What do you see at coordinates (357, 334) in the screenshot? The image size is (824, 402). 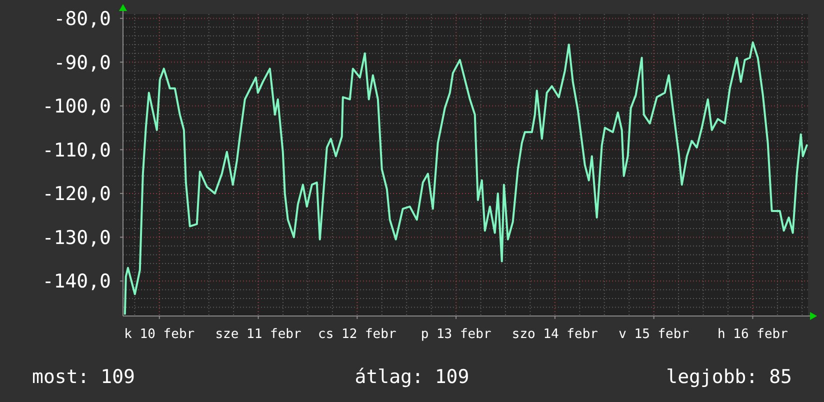 I see `x-tick-label: cs 12 febr` at bounding box center [357, 334].